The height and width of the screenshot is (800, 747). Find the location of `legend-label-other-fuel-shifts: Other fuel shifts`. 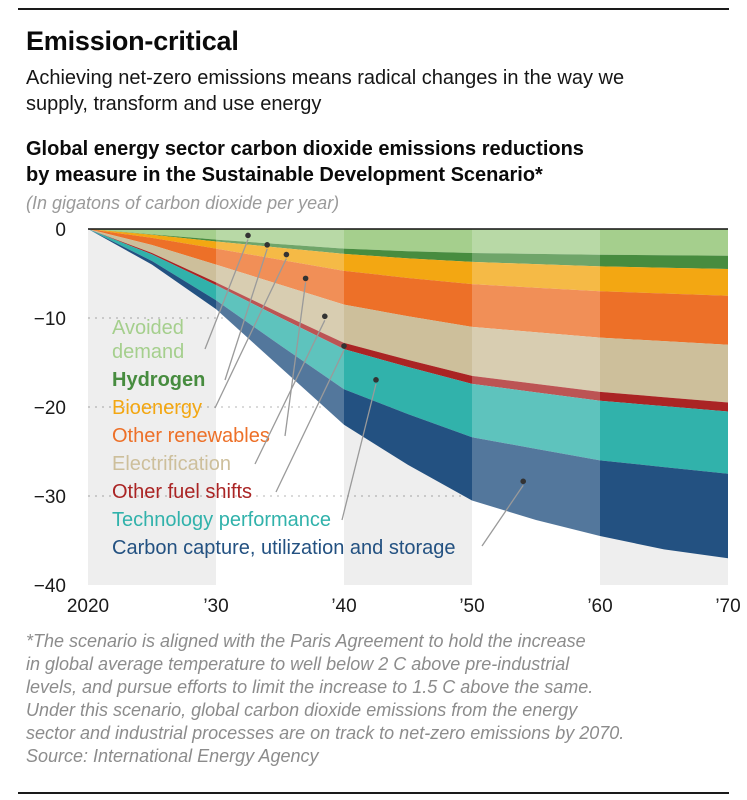

legend-label-other-fuel-shifts: Other fuel shifts is located at coordinates (182, 492).